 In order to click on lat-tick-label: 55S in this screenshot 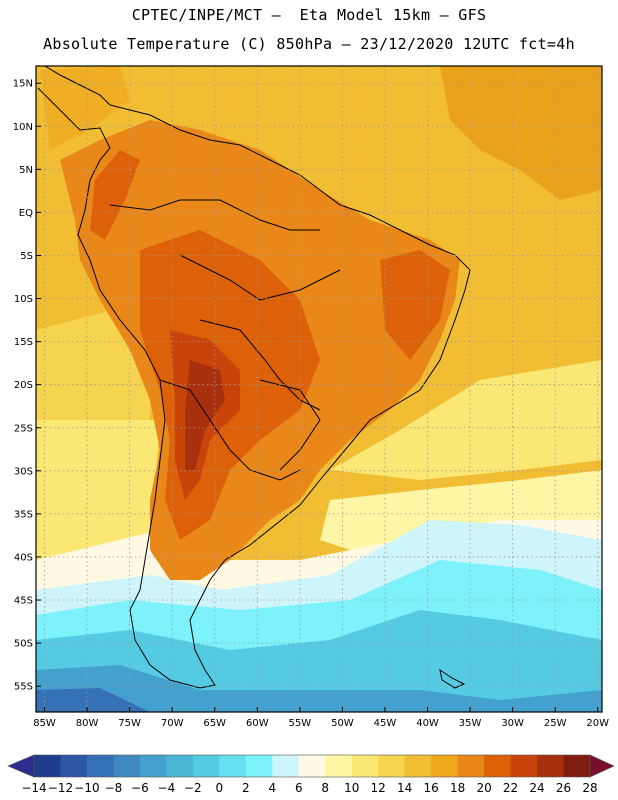, I will do `click(23, 687)`.